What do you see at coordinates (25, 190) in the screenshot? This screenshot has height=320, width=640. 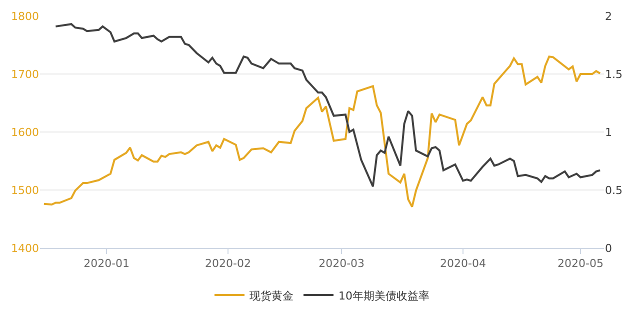 I see `y-tick-label: 1500` at bounding box center [25, 190].